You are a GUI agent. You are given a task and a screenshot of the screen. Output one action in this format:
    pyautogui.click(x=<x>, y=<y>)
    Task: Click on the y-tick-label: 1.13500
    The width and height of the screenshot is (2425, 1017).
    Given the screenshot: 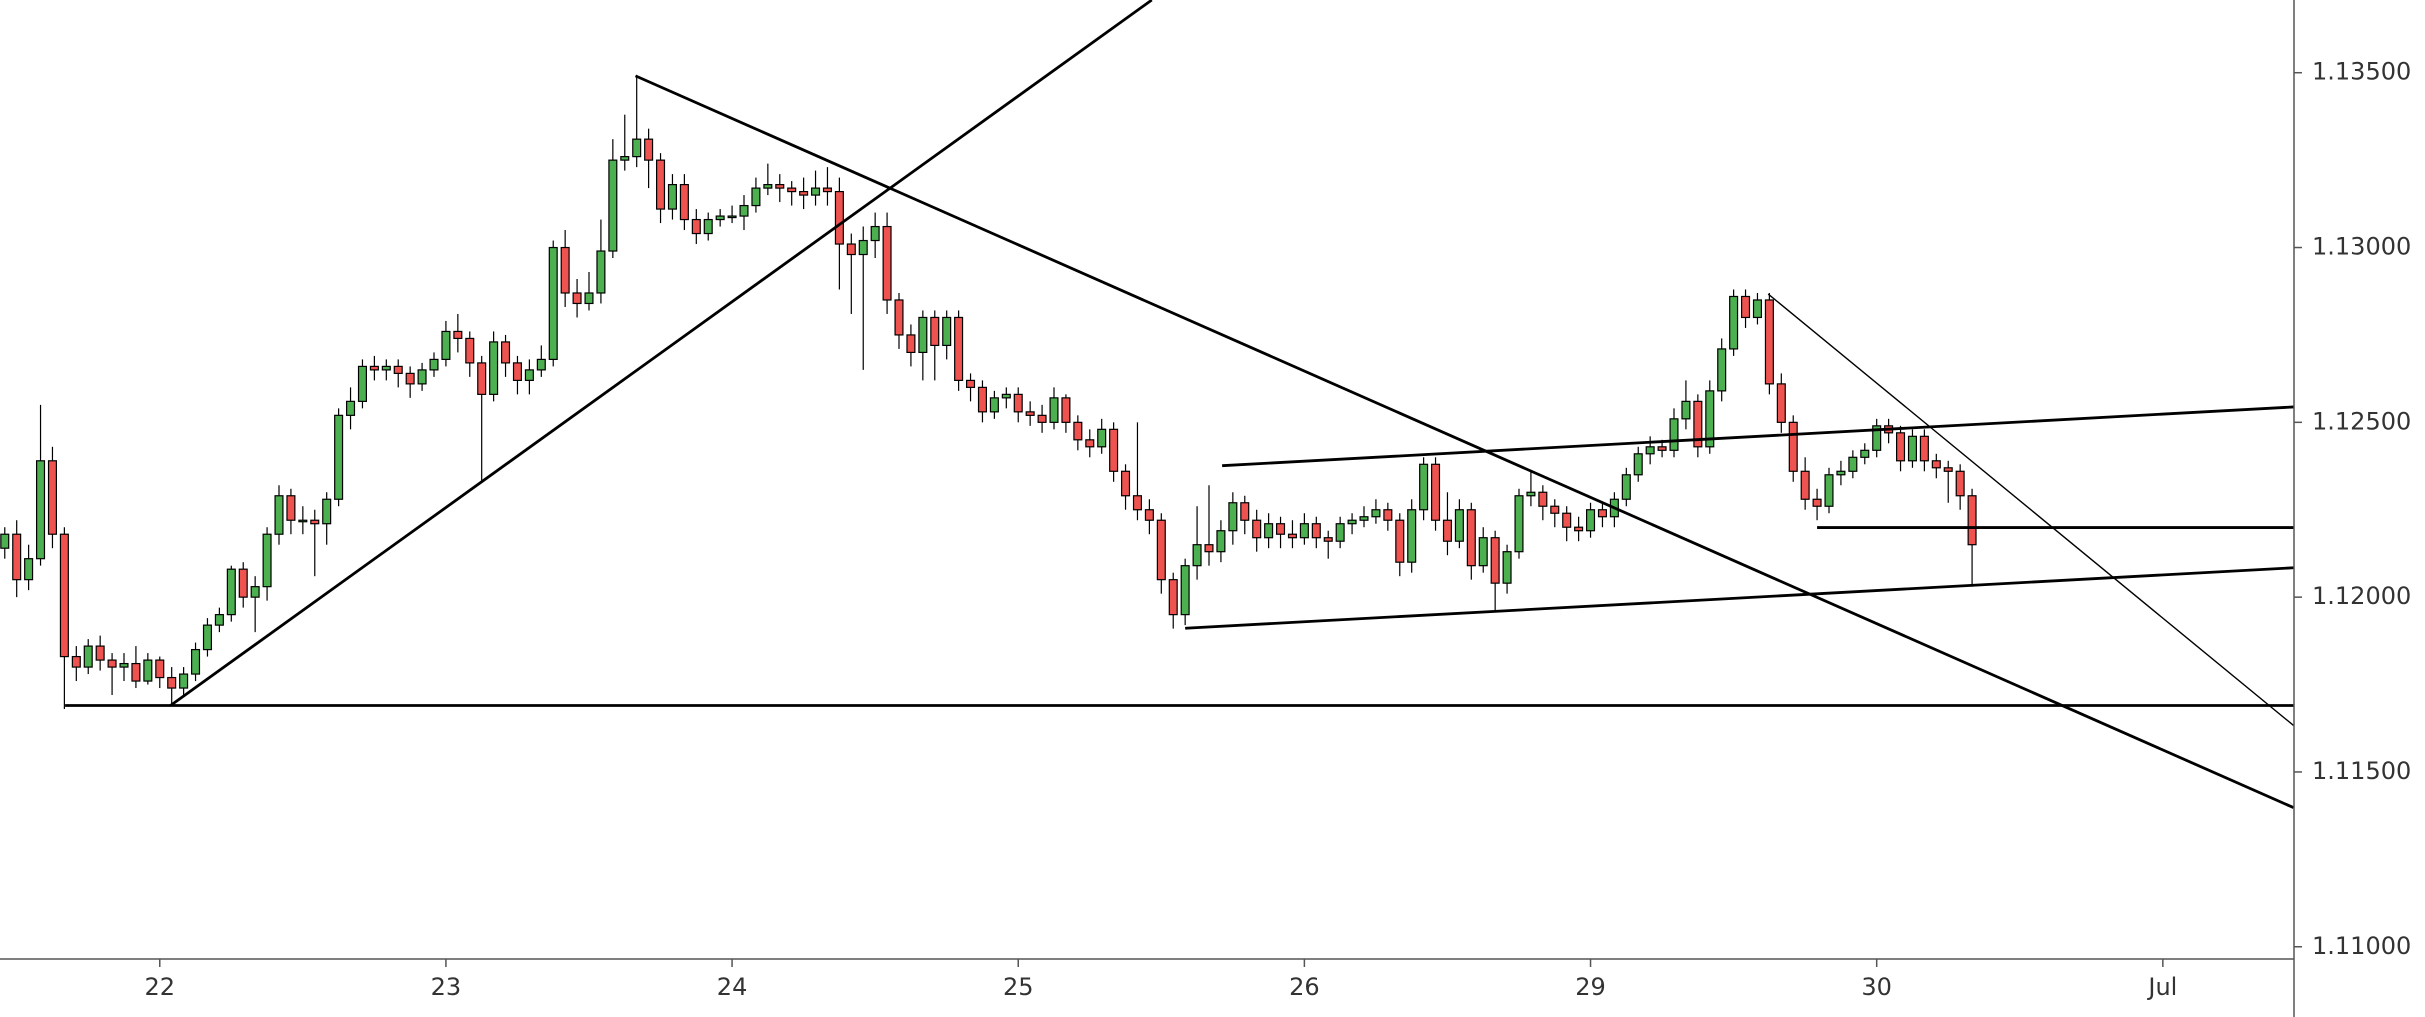 What is the action you would take?
    pyautogui.click(x=2361, y=72)
    